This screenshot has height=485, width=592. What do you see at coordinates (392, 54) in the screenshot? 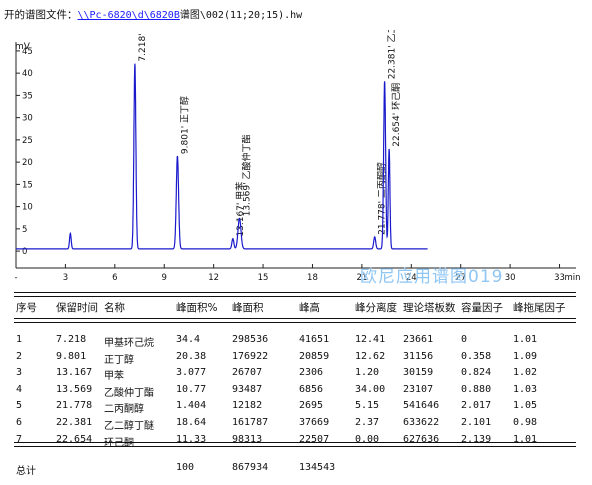
I see `peak-label: 22.381' 乙二醇丁` at bounding box center [392, 54].